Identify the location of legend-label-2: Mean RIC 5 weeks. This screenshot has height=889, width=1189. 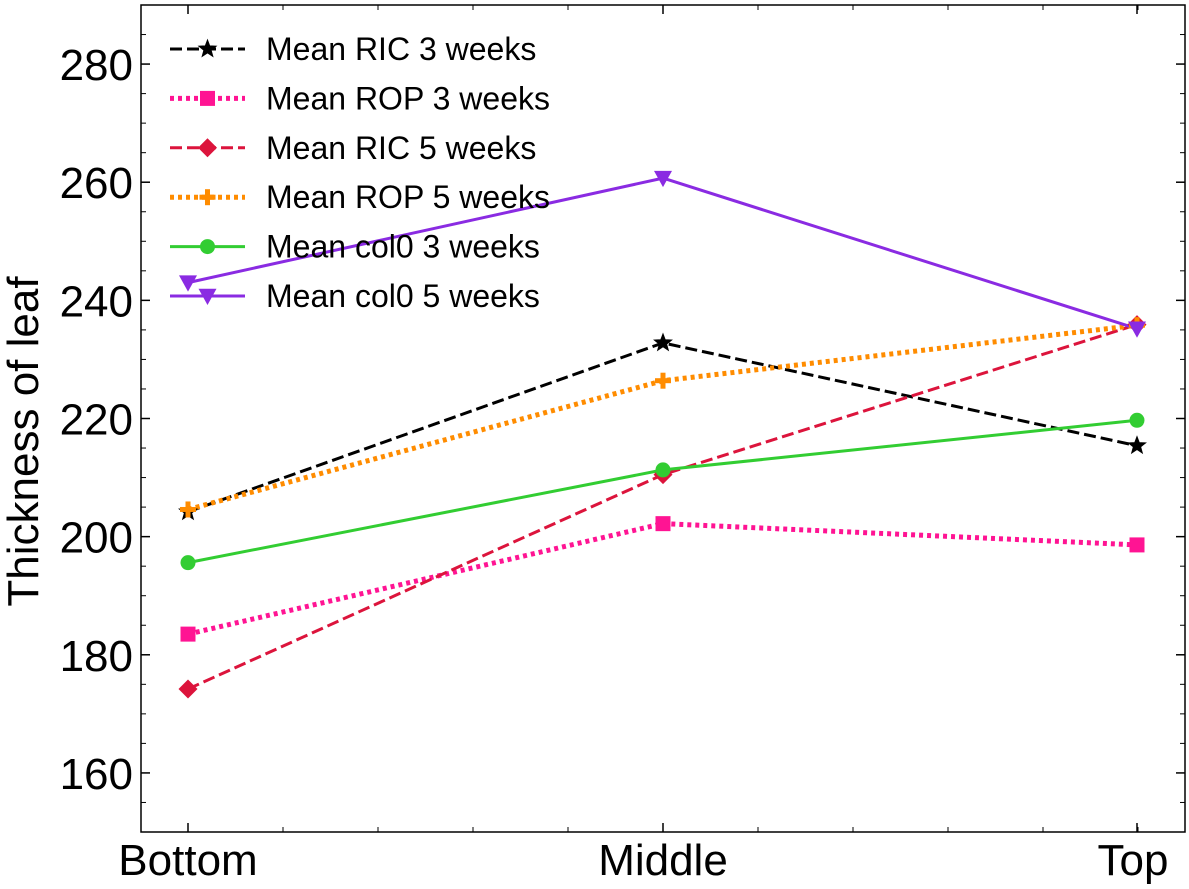
(401, 148).